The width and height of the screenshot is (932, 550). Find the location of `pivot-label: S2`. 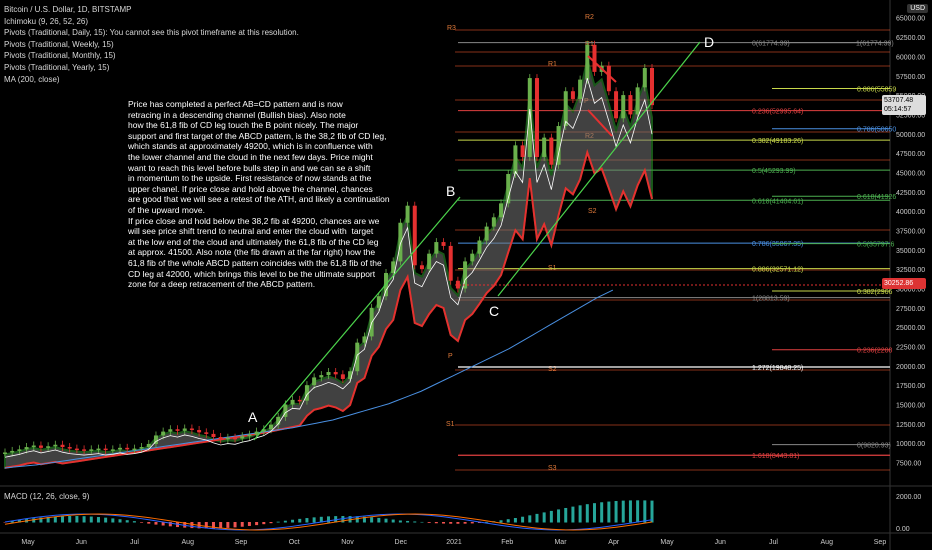

pivot-label: S2 is located at coordinates (592, 211).